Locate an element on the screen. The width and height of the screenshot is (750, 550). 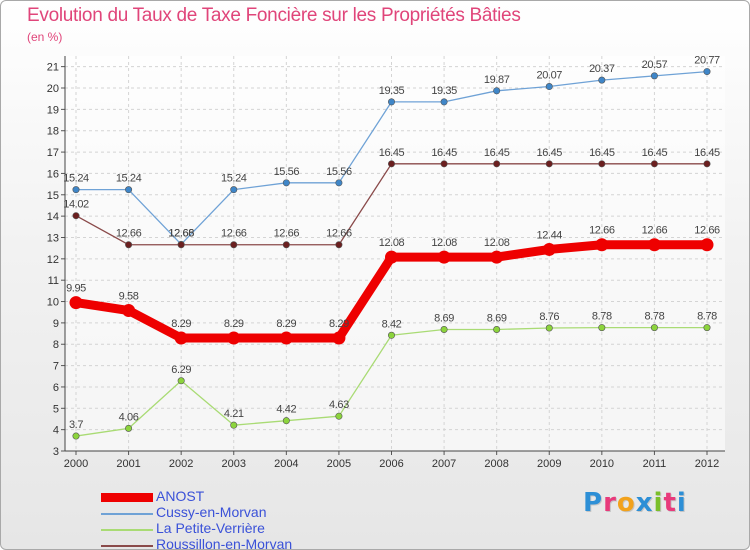
x-tick-label: 2009 is located at coordinates (549, 464).